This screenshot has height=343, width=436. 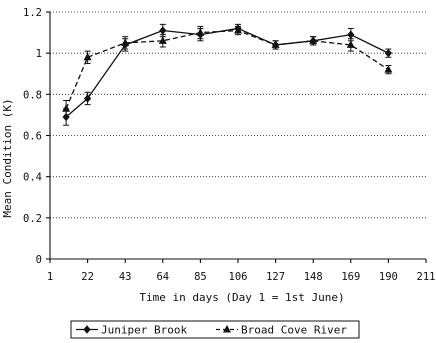 What do you see at coordinates (313, 277) in the screenshot?
I see `x-tick-label: 148` at bounding box center [313, 277].